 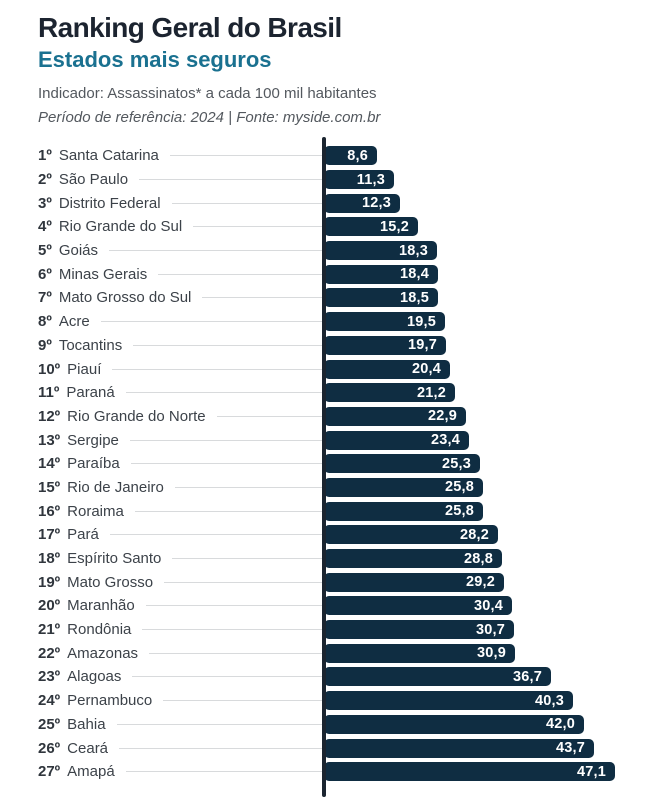 What do you see at coordinates (422, 345) in the screenshot?
I see `value-label: 19,7` at bounding box center [422, 345].